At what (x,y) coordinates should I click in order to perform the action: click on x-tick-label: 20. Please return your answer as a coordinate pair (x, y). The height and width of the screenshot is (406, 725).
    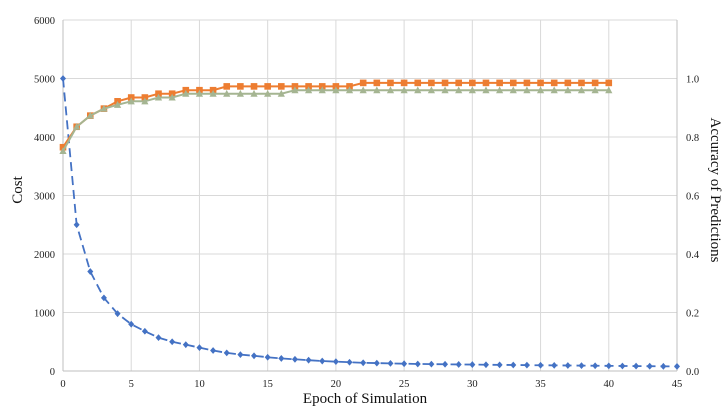
    Looking at the image, I should click on (336, 384).